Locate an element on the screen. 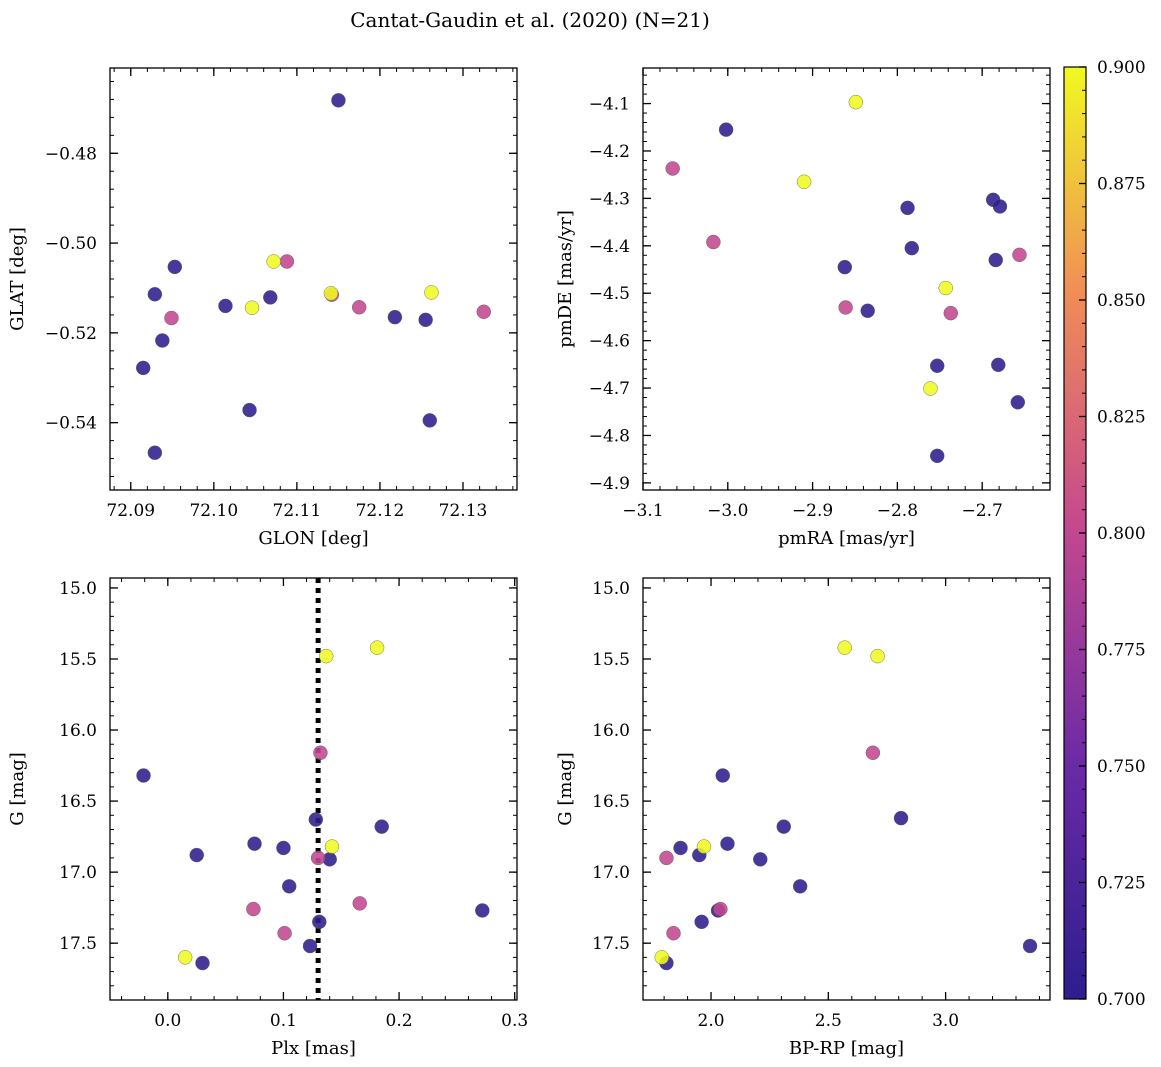 This screenshot has height=1067, width=1161. figure-title: Cantat-Gaudin et al. (2020) (N=21) is located at coordinates (530, 20).